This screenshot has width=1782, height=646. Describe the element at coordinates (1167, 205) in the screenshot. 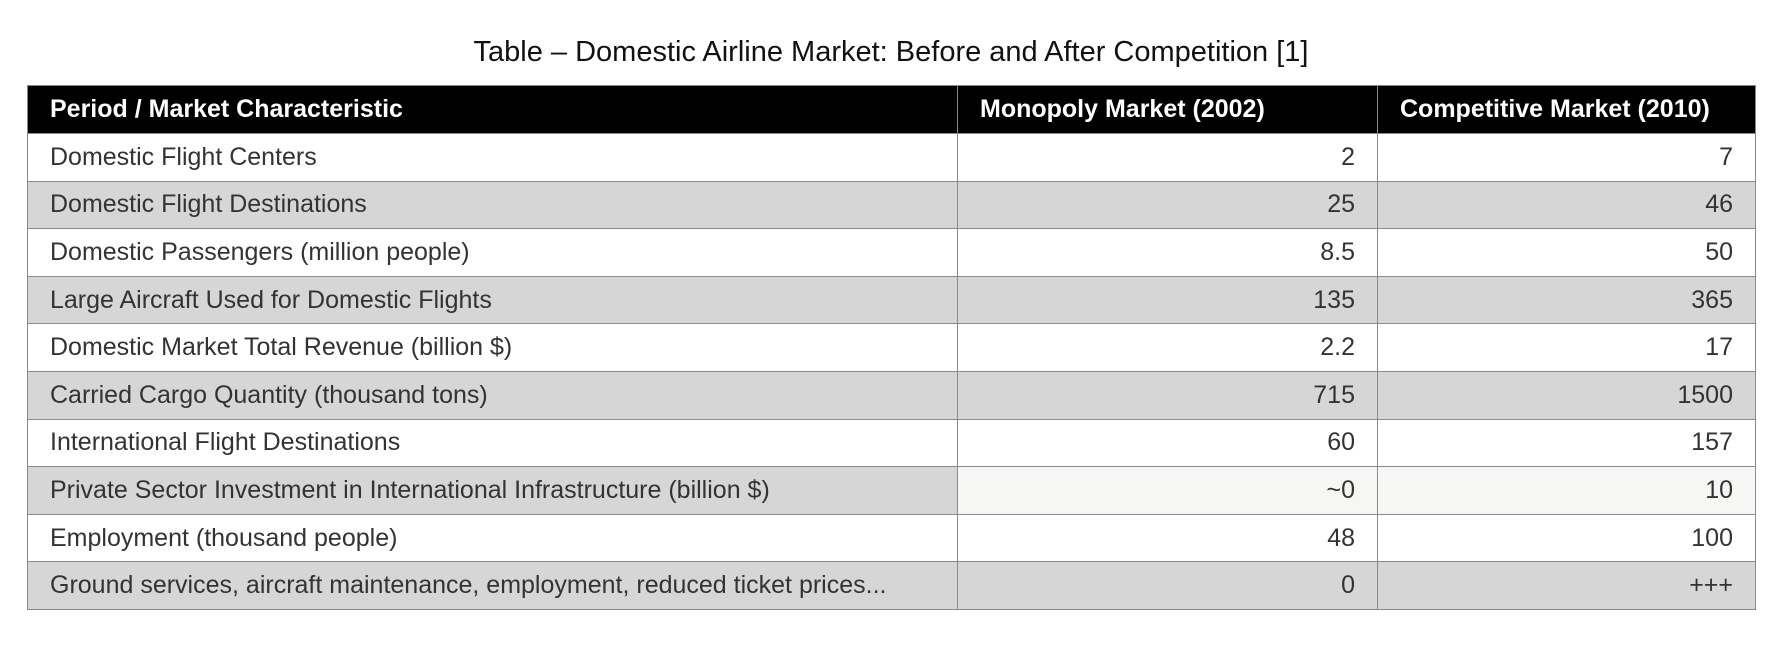

I see `monopoly-value: 25` at that location.